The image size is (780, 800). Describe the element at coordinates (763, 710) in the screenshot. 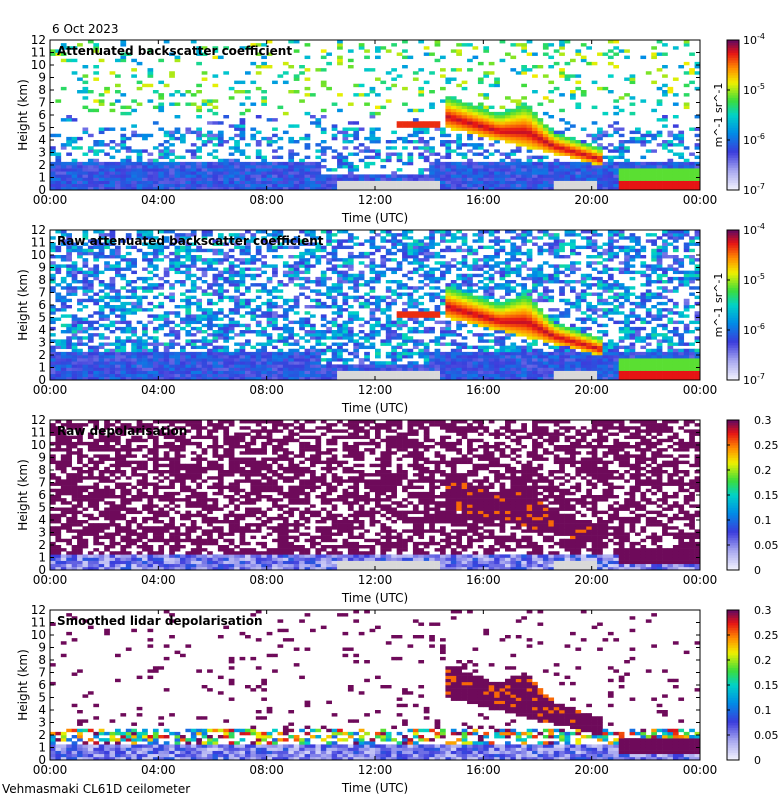

I see `colorbar-tick-label: 0.1` at that location.